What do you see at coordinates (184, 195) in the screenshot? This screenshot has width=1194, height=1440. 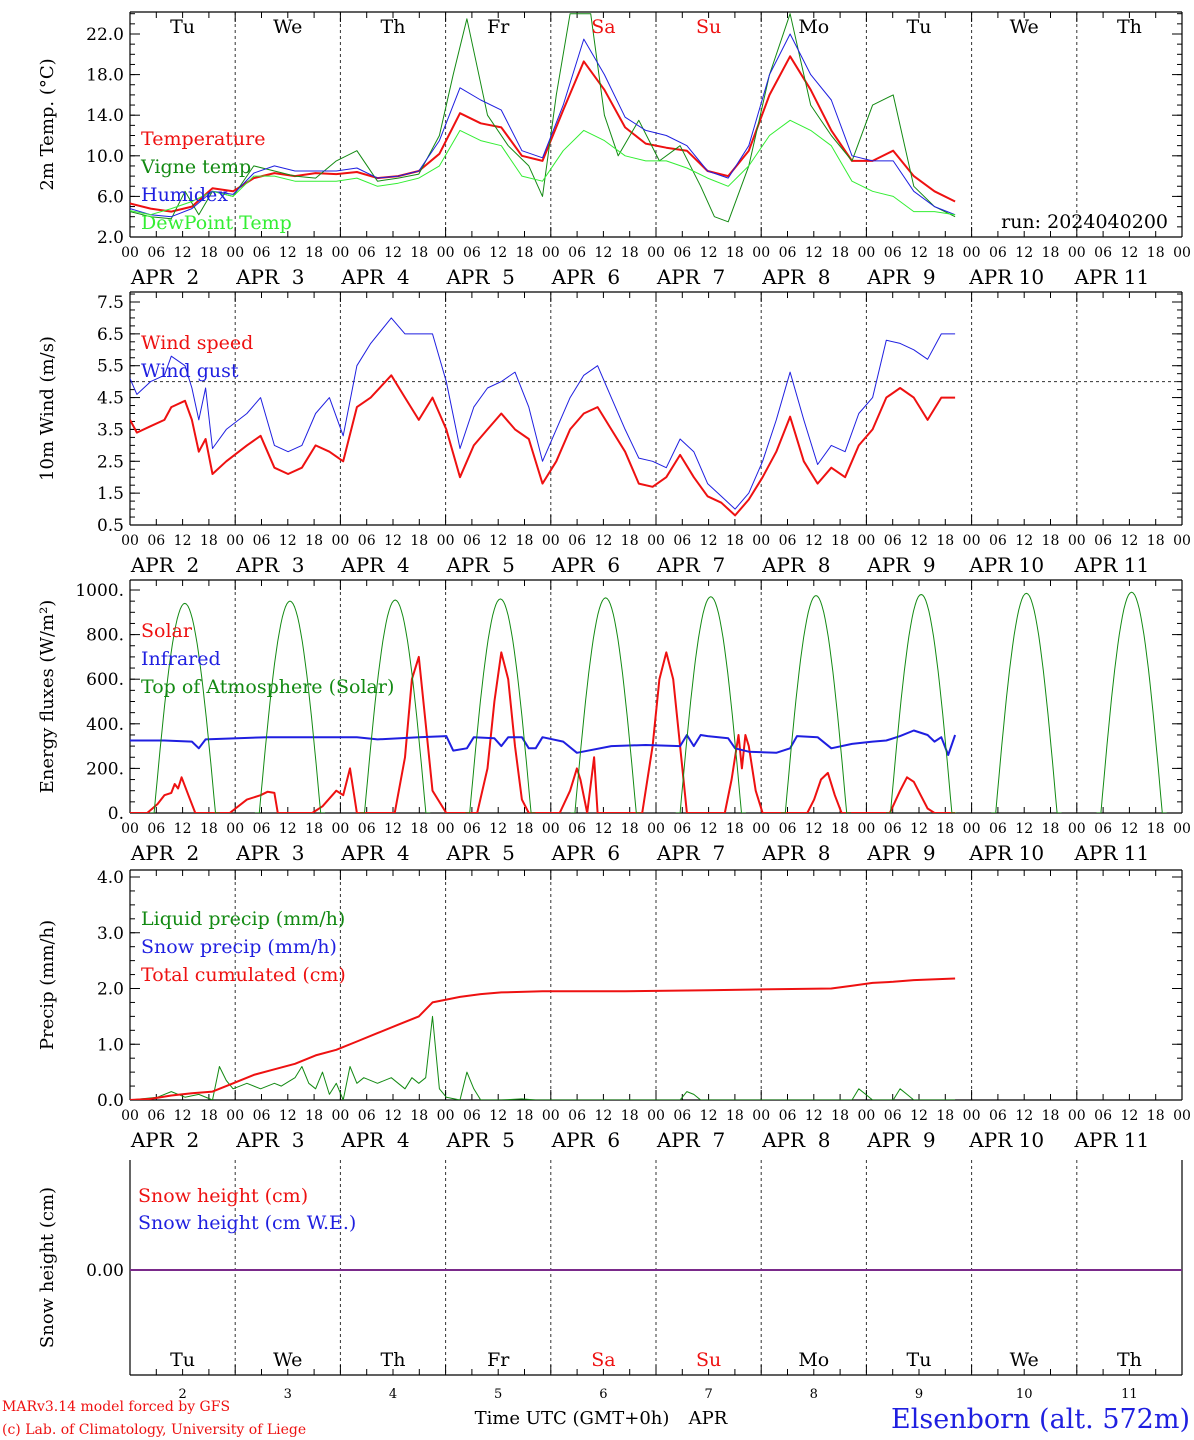 I see `legend-entry: Humidex` at bounding box center [184, 195].